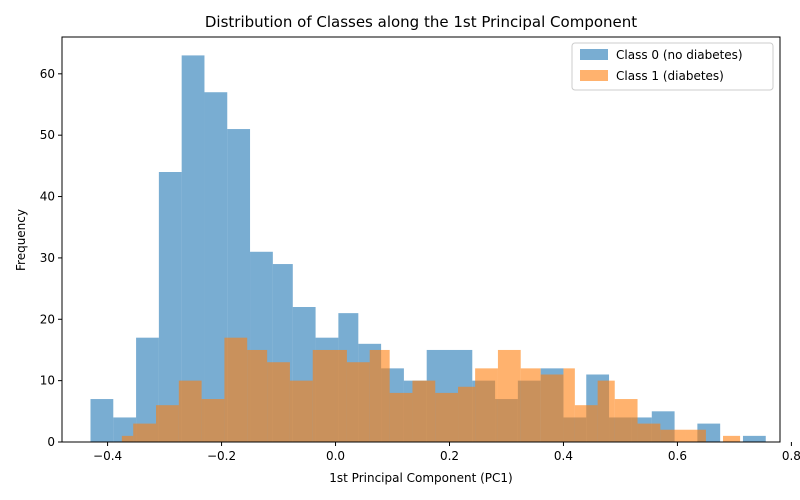 This screenshot has width=800, height=500. I want to click on y-axis: 0 10 20 30 40 50 60, so click(51, 258).